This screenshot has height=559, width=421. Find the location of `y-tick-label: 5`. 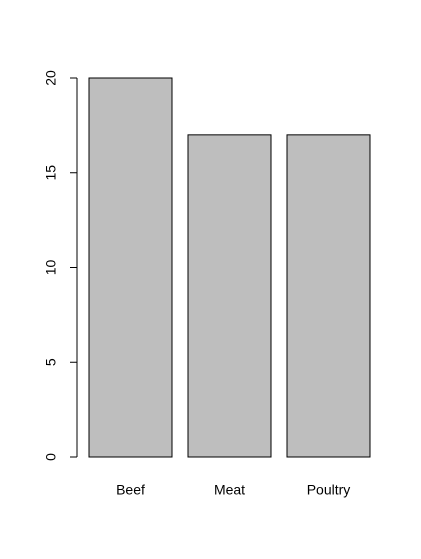

y-tick-label: 5 is located at coordinates (51, 362).